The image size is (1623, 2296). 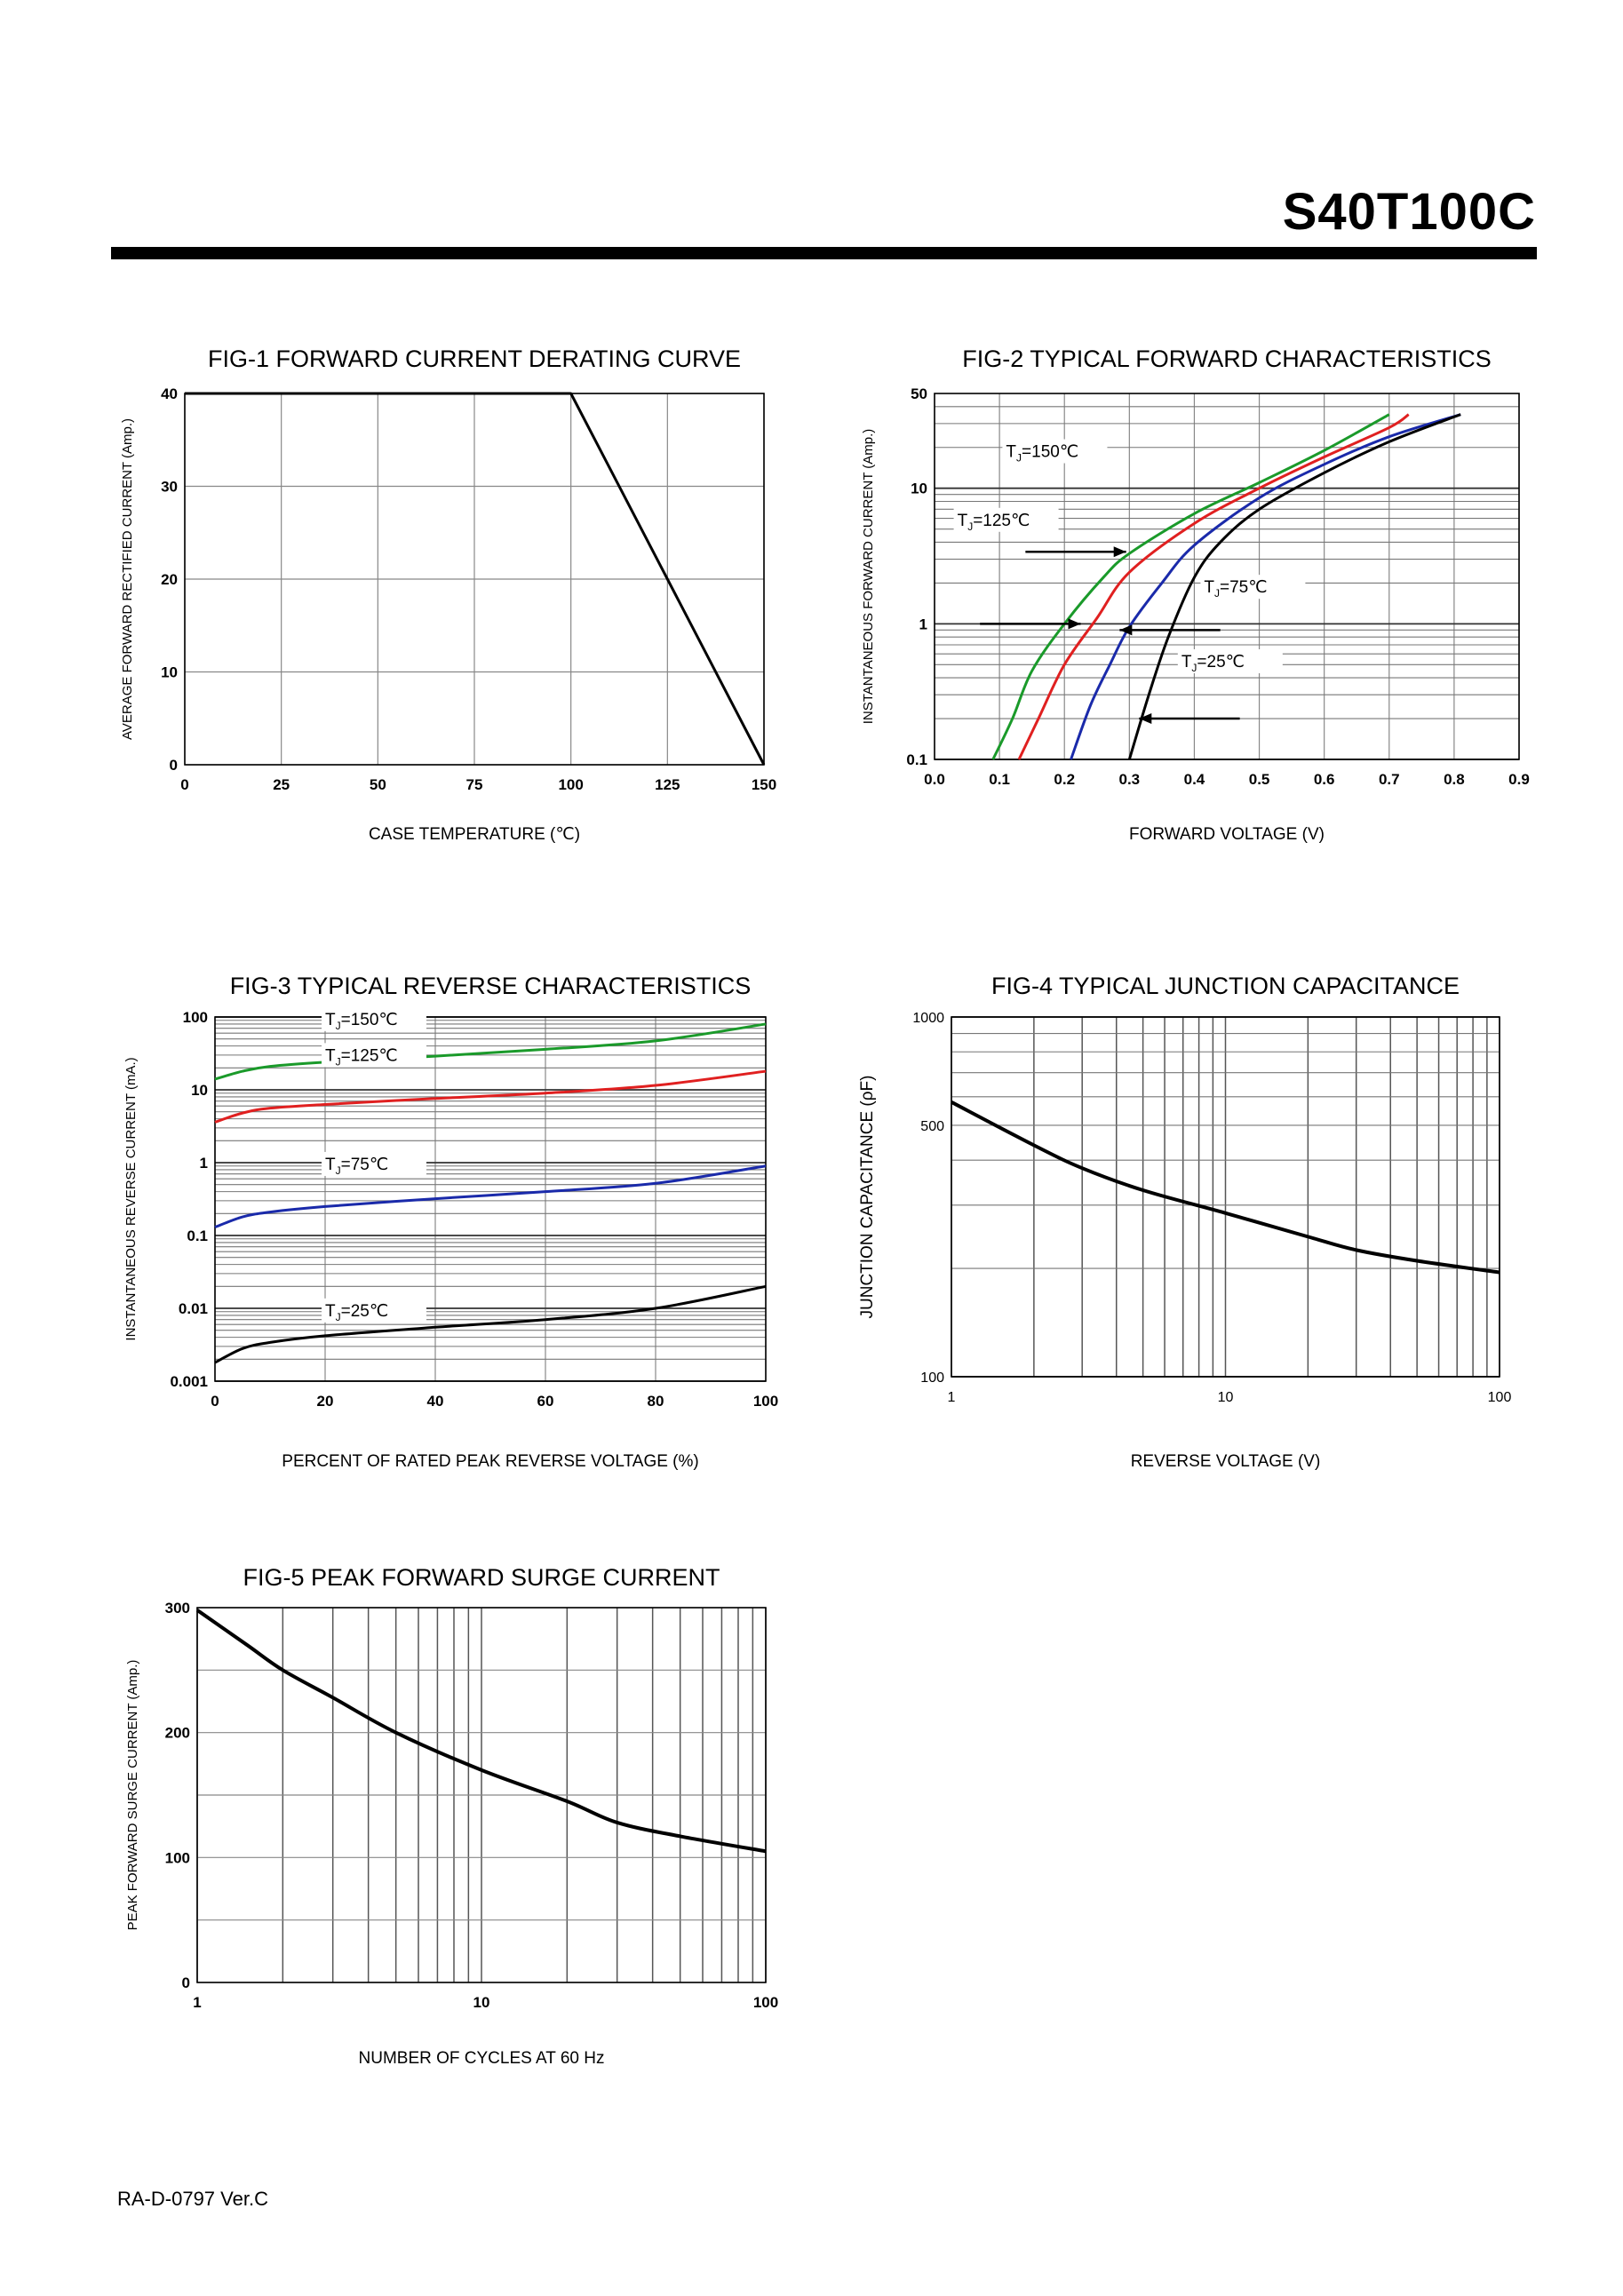 What do you see at coordinates (546, 1401) in the screenshot?
I see `fig3-xtick-label: 60` at bounding box center [546, 1401].